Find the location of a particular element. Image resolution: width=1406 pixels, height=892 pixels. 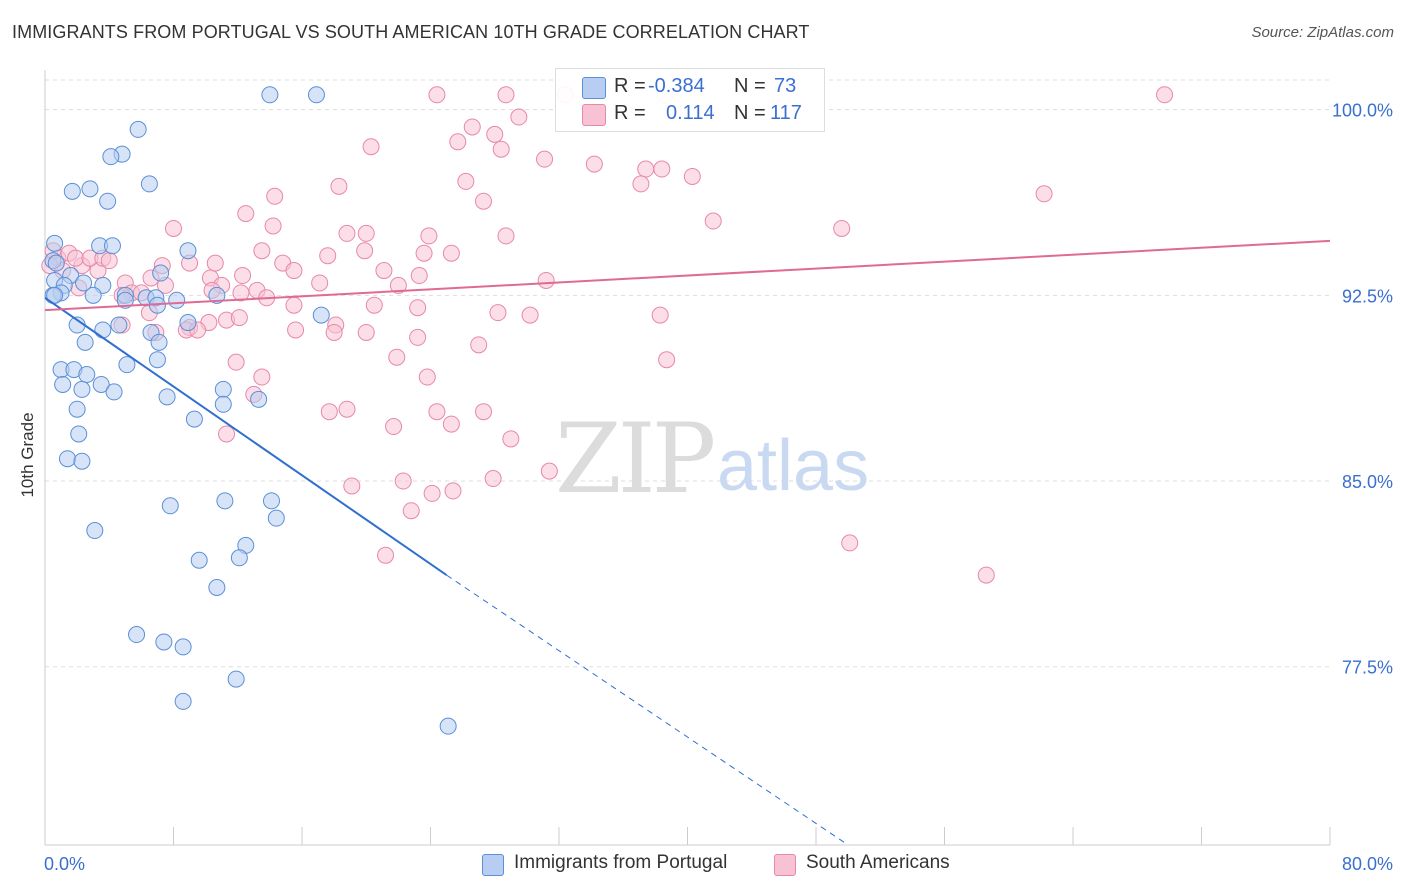

legend-r-label: R = is located at coordinates (630, 86).